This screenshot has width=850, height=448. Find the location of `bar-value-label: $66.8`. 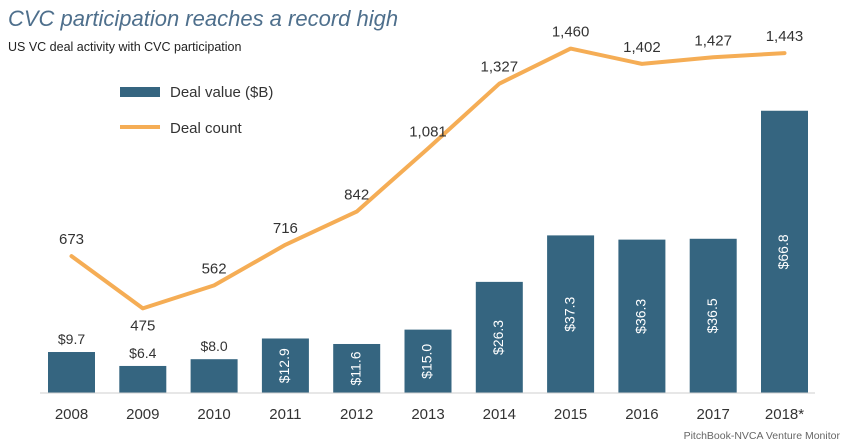

bar-value-label: $66.8 is located at coordinates (783, 251).